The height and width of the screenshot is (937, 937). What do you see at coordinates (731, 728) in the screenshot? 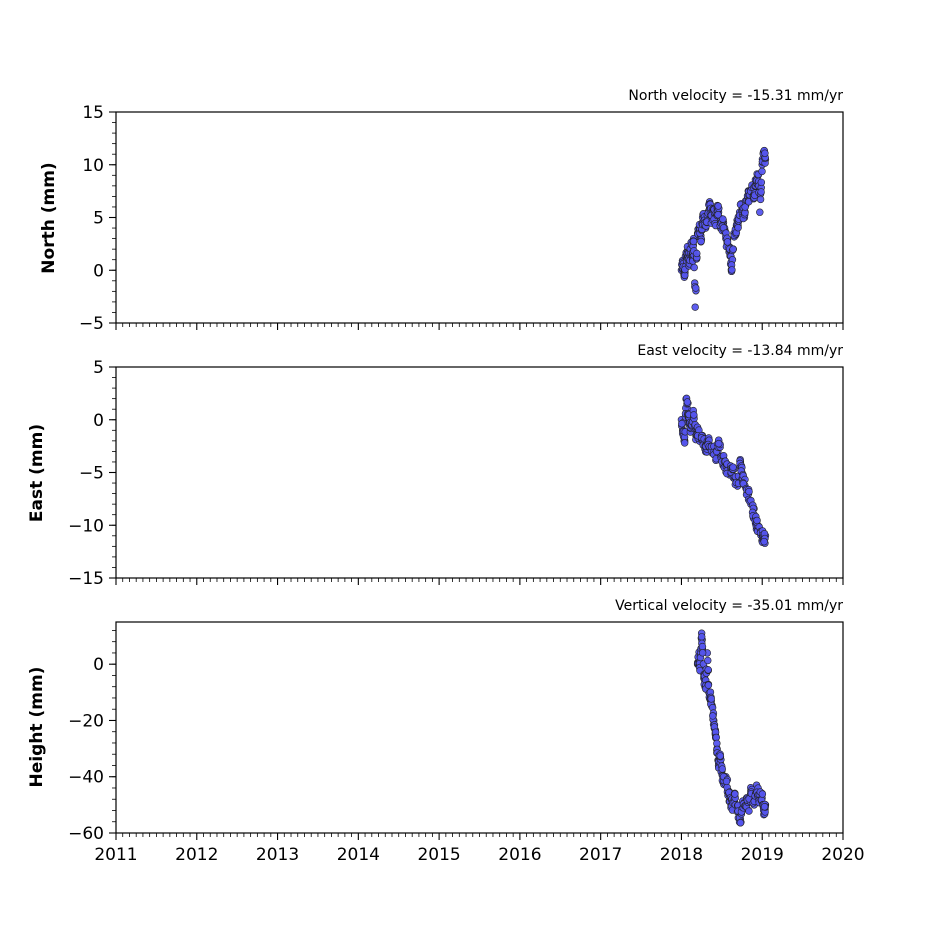
I see `height-points` at bounding box center [731, 728].